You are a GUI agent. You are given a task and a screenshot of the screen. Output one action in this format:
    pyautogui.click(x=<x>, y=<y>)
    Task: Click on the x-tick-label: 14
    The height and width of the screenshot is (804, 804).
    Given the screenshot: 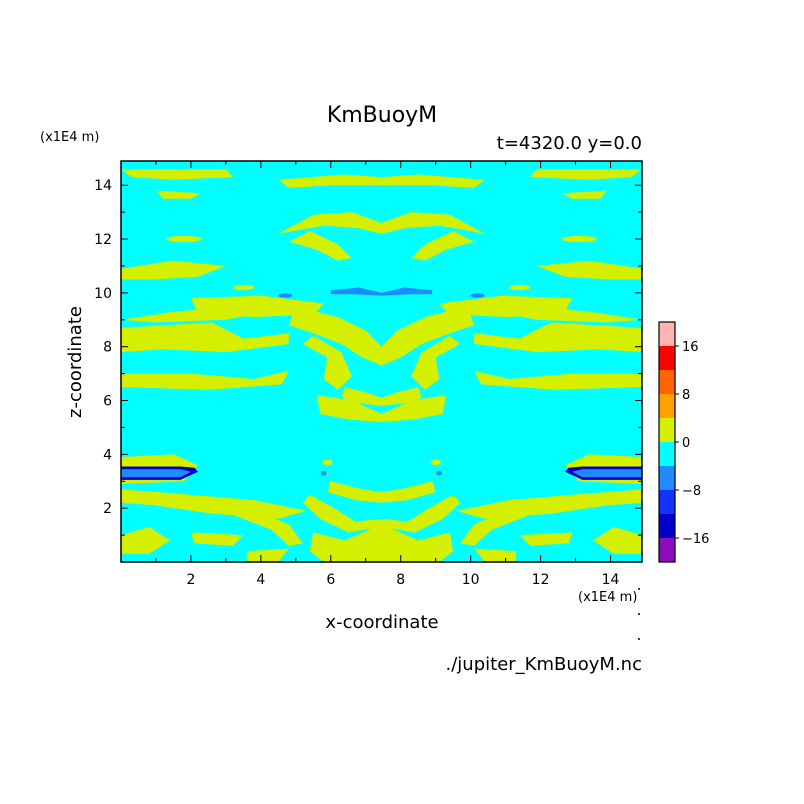 What is the action you would take?
    pyautogui.click(x=611, y=580)
    